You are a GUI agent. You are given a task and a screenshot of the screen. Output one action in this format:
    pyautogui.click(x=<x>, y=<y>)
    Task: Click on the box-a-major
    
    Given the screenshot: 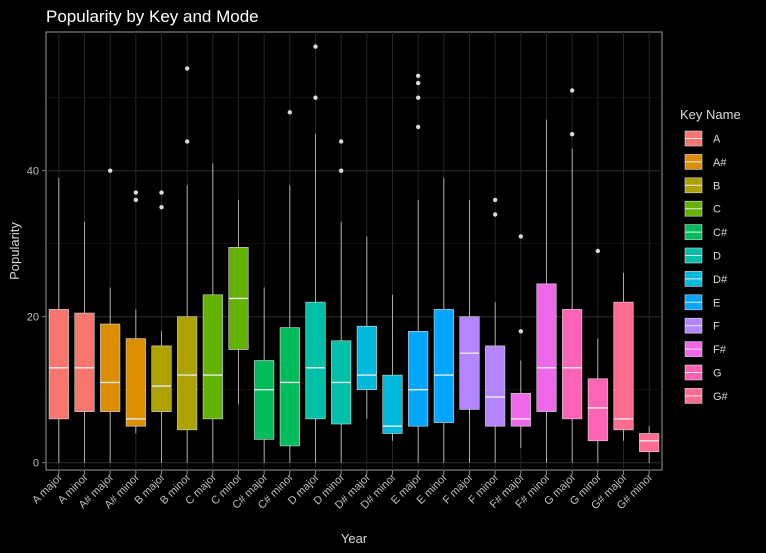 What is the action you would take?
    pyautogui.click(x=58, y=320)
    